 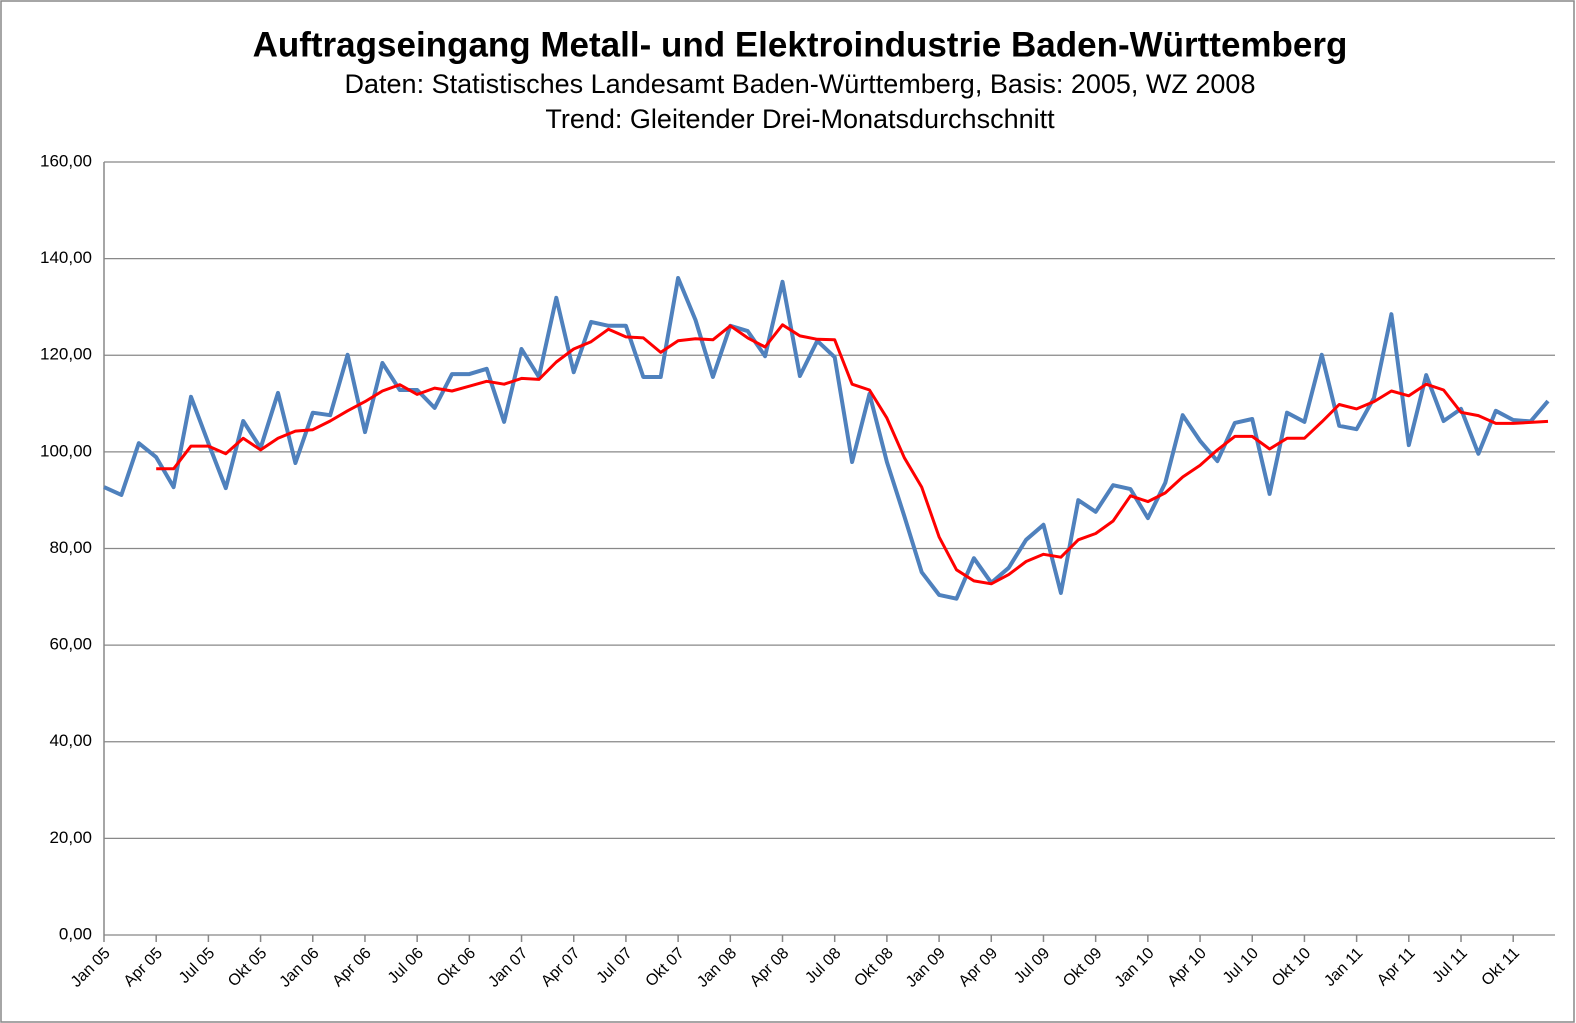 I want to click on y-tick-label: 60,00, so click(x=70, y=644).